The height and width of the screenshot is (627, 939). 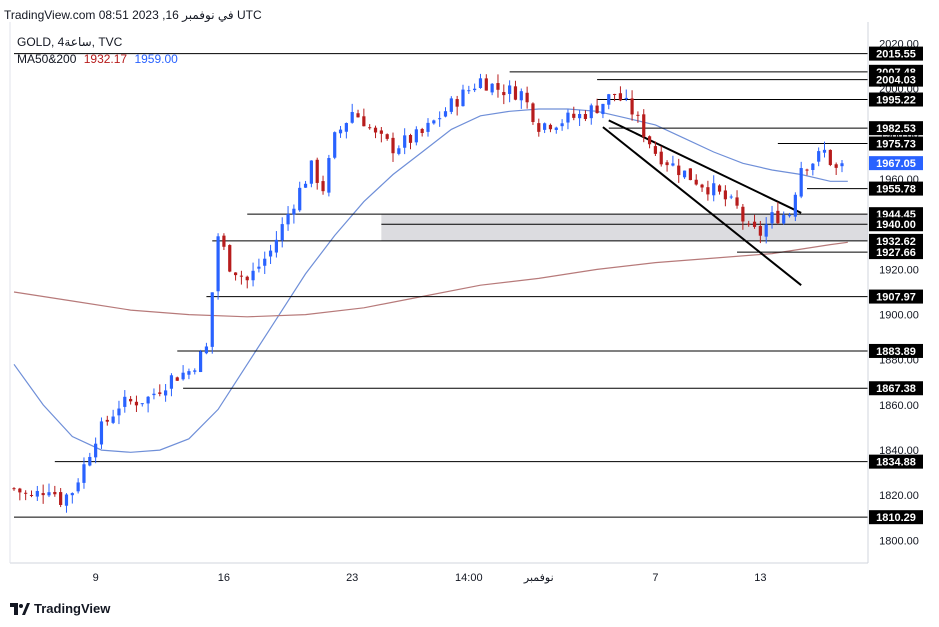 I want to click on level-label: 1932.62, so click(x=896, y=242).